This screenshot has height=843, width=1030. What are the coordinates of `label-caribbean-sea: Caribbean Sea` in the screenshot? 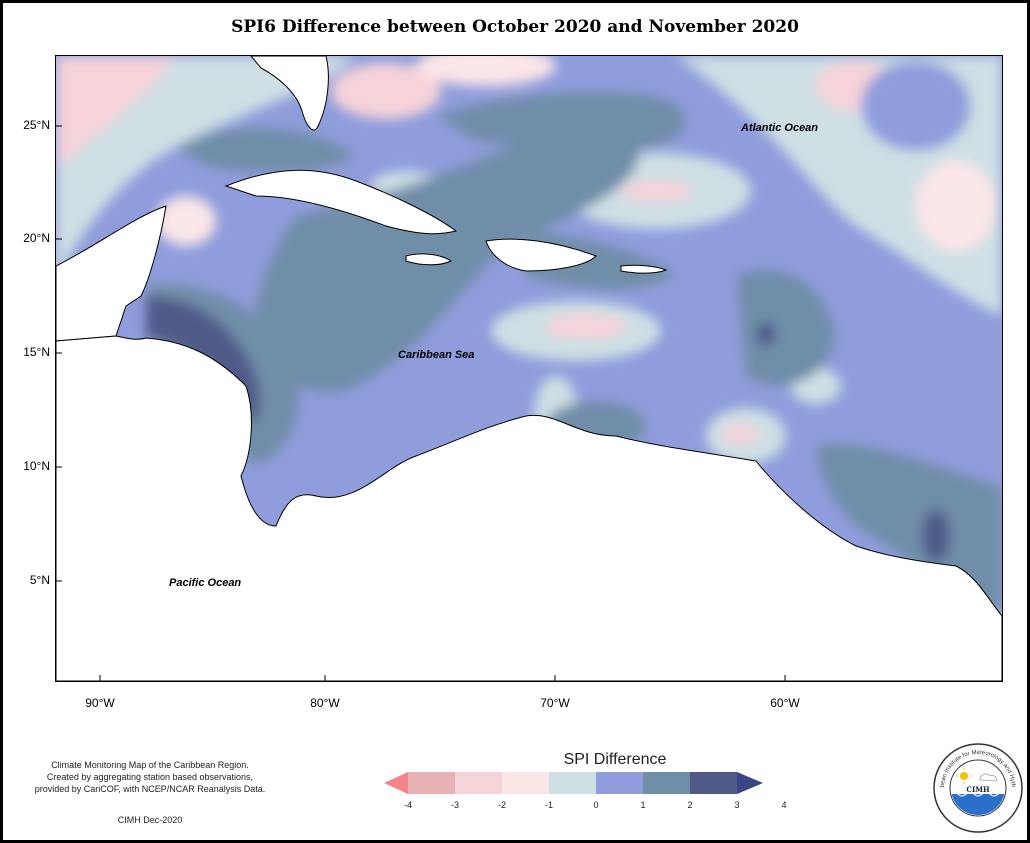 It's located at (436, 355).